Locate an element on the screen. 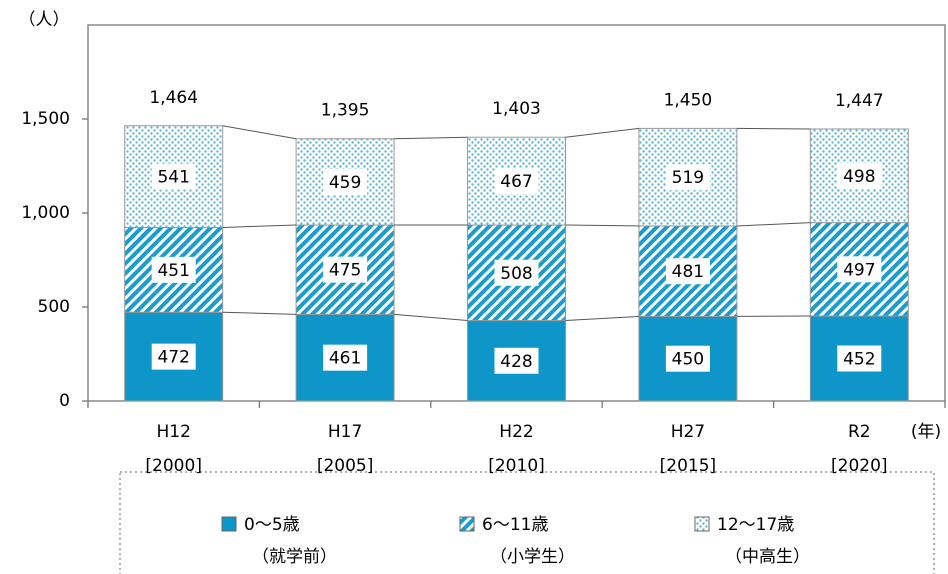 This screenshot has width=948, height=574. value-label: 508 is located at coordinates (516, 274).